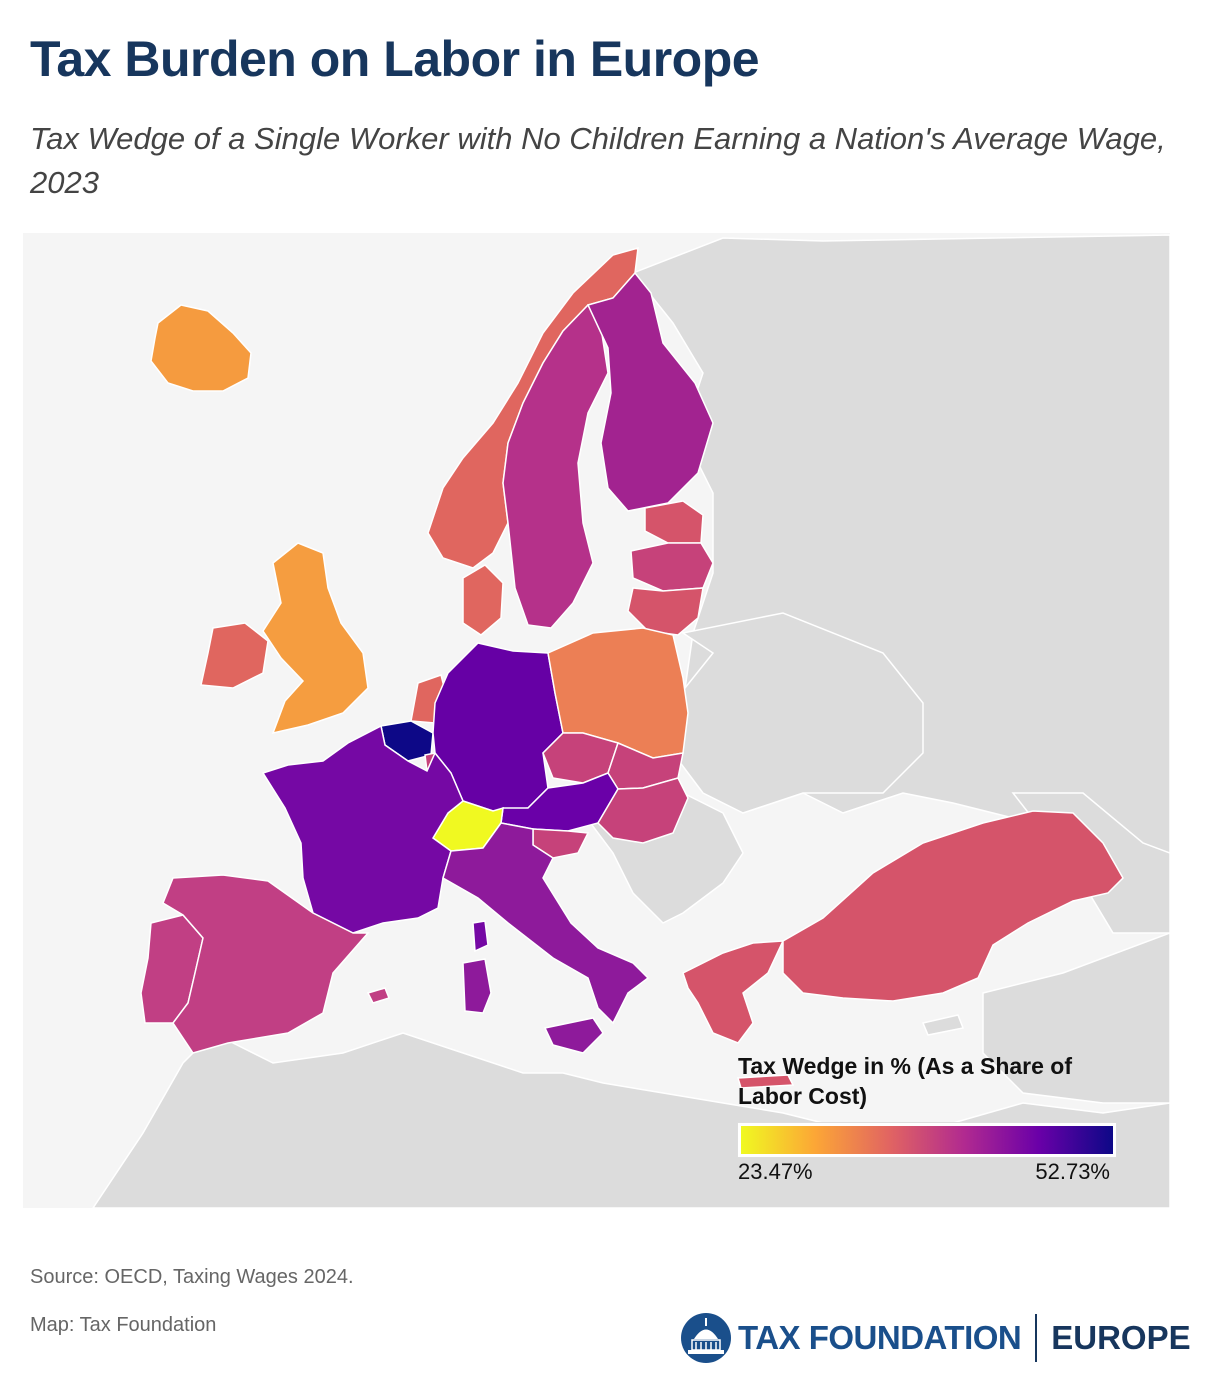 The width and height of the screenshot is (1220, 1392). Describe the element at coordinates (924, 1172) in the screenshot. I see `legend-labels: 23.47% 52.73%` at that location.